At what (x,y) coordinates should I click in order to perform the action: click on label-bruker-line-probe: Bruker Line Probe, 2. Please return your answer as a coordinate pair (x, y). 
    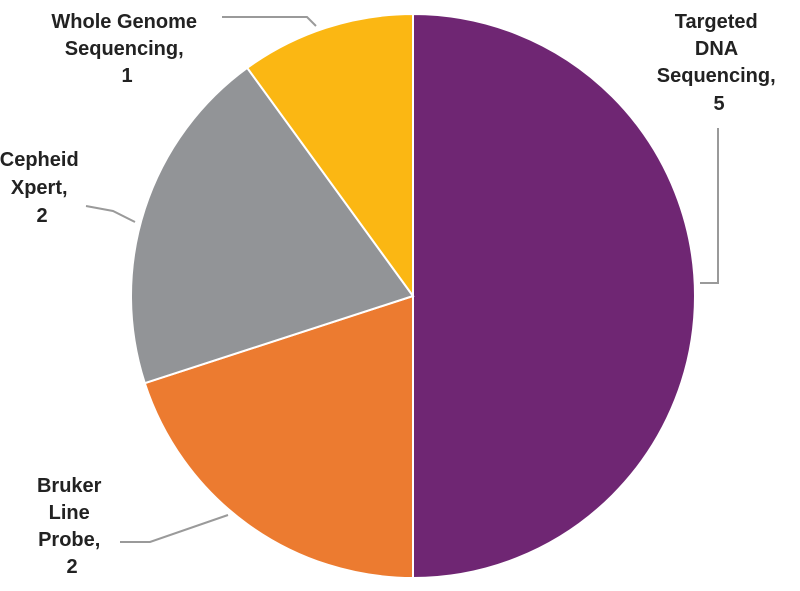
    Looking at the image, I should click on (72, 526).